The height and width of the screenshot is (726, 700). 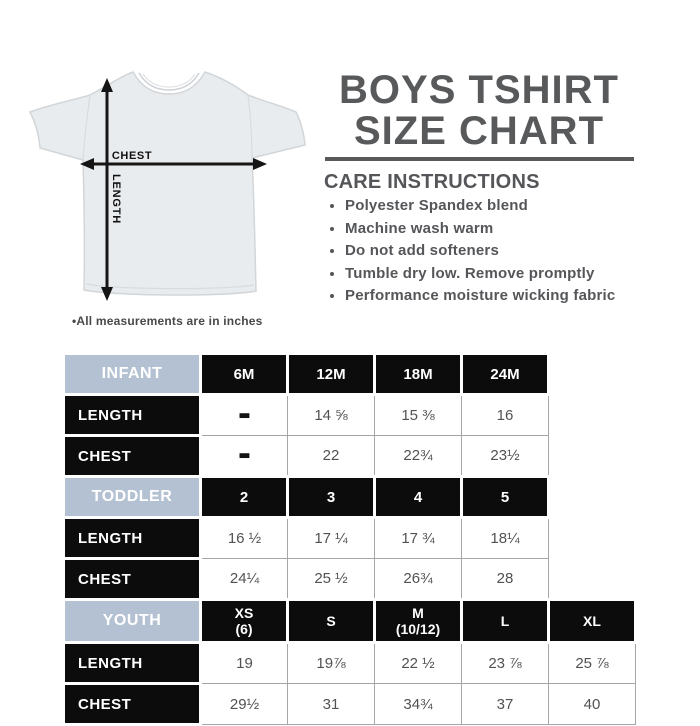 What do you see at coordinates (116, 199) in the screenshot?
I see `length-label: LENGTH` at bounding box center [116, 199].